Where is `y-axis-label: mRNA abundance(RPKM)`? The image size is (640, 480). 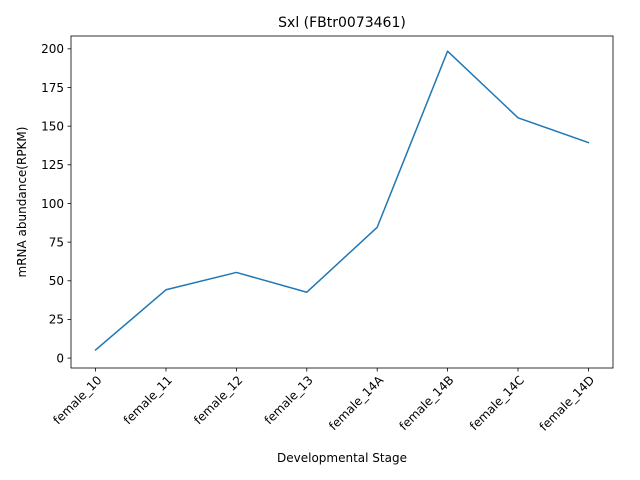 y-axis-label: mRNA abundance(RPKM) is located at coordinates (22, 202).